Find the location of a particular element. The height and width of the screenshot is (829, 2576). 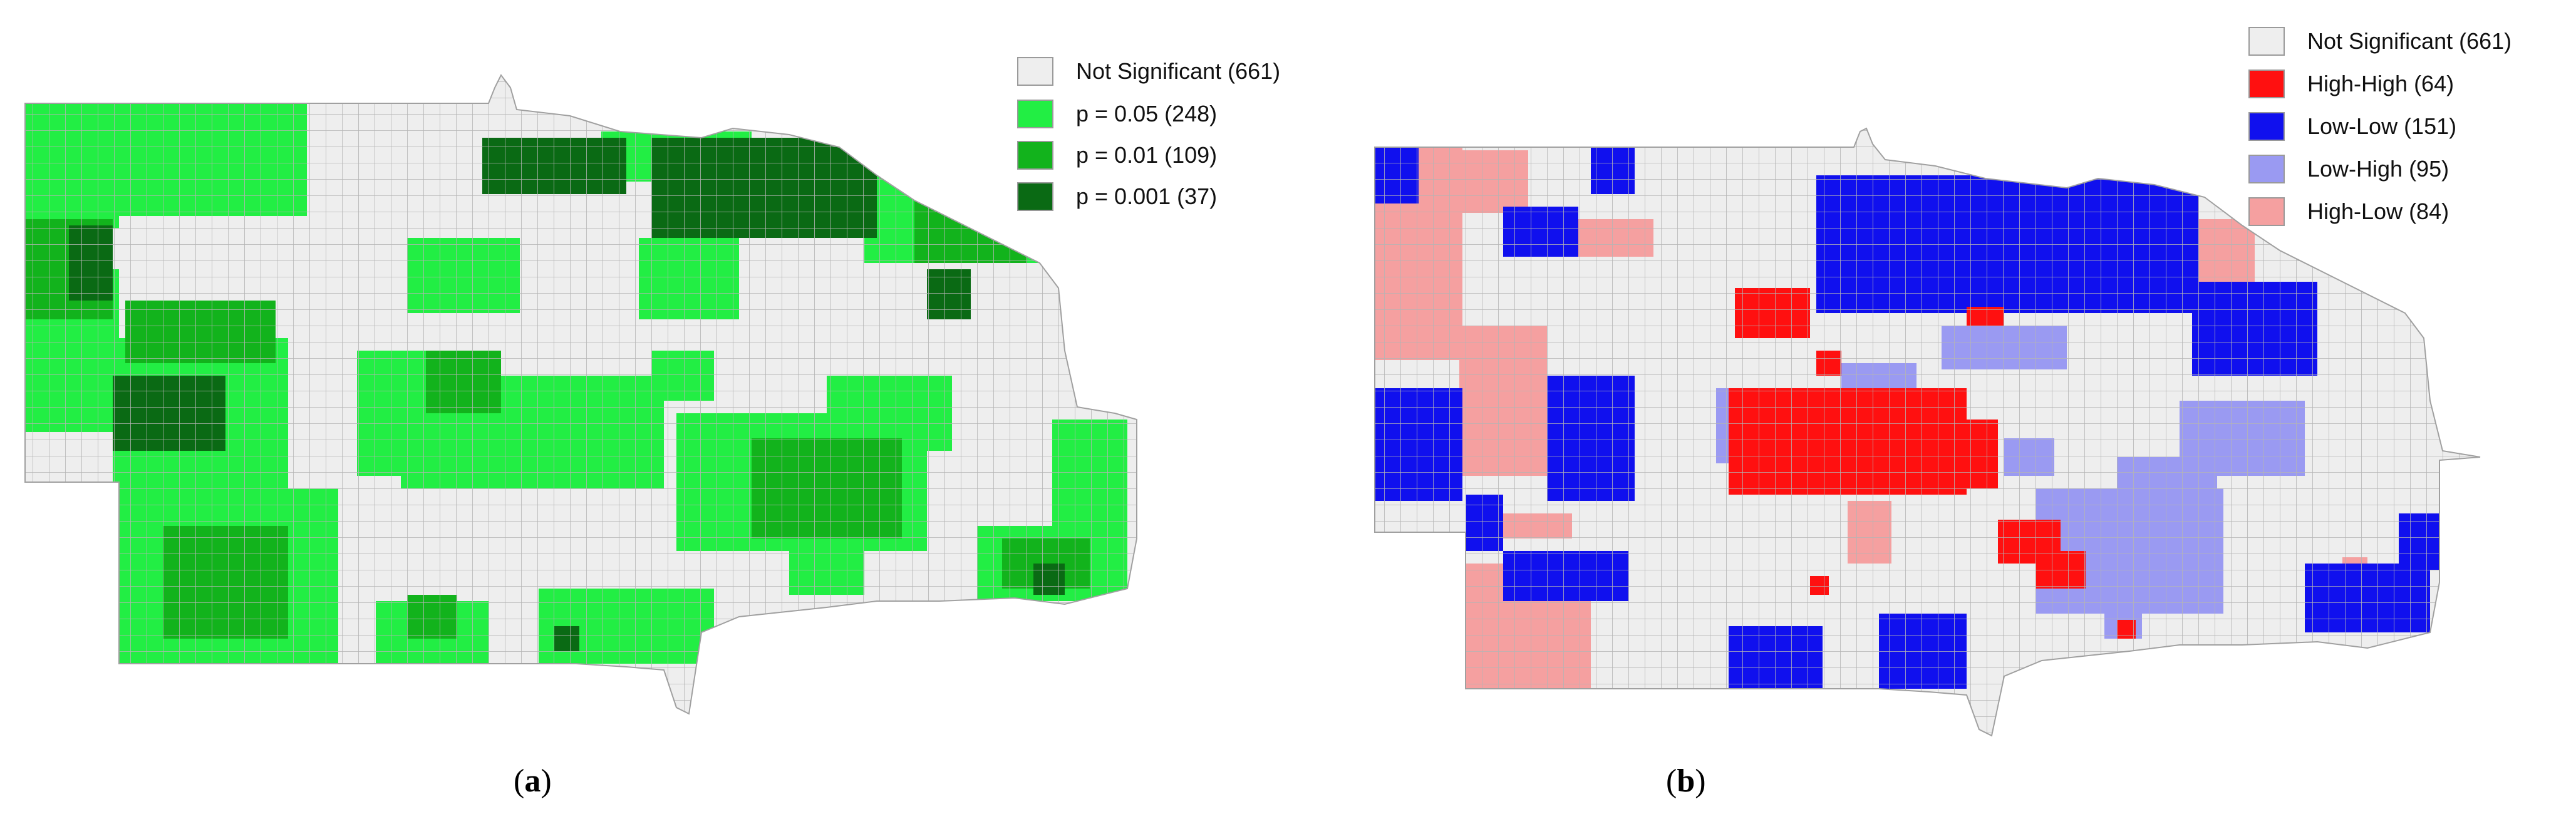

legend-label: Low-High (95) is located at coordinates (2378, 169).